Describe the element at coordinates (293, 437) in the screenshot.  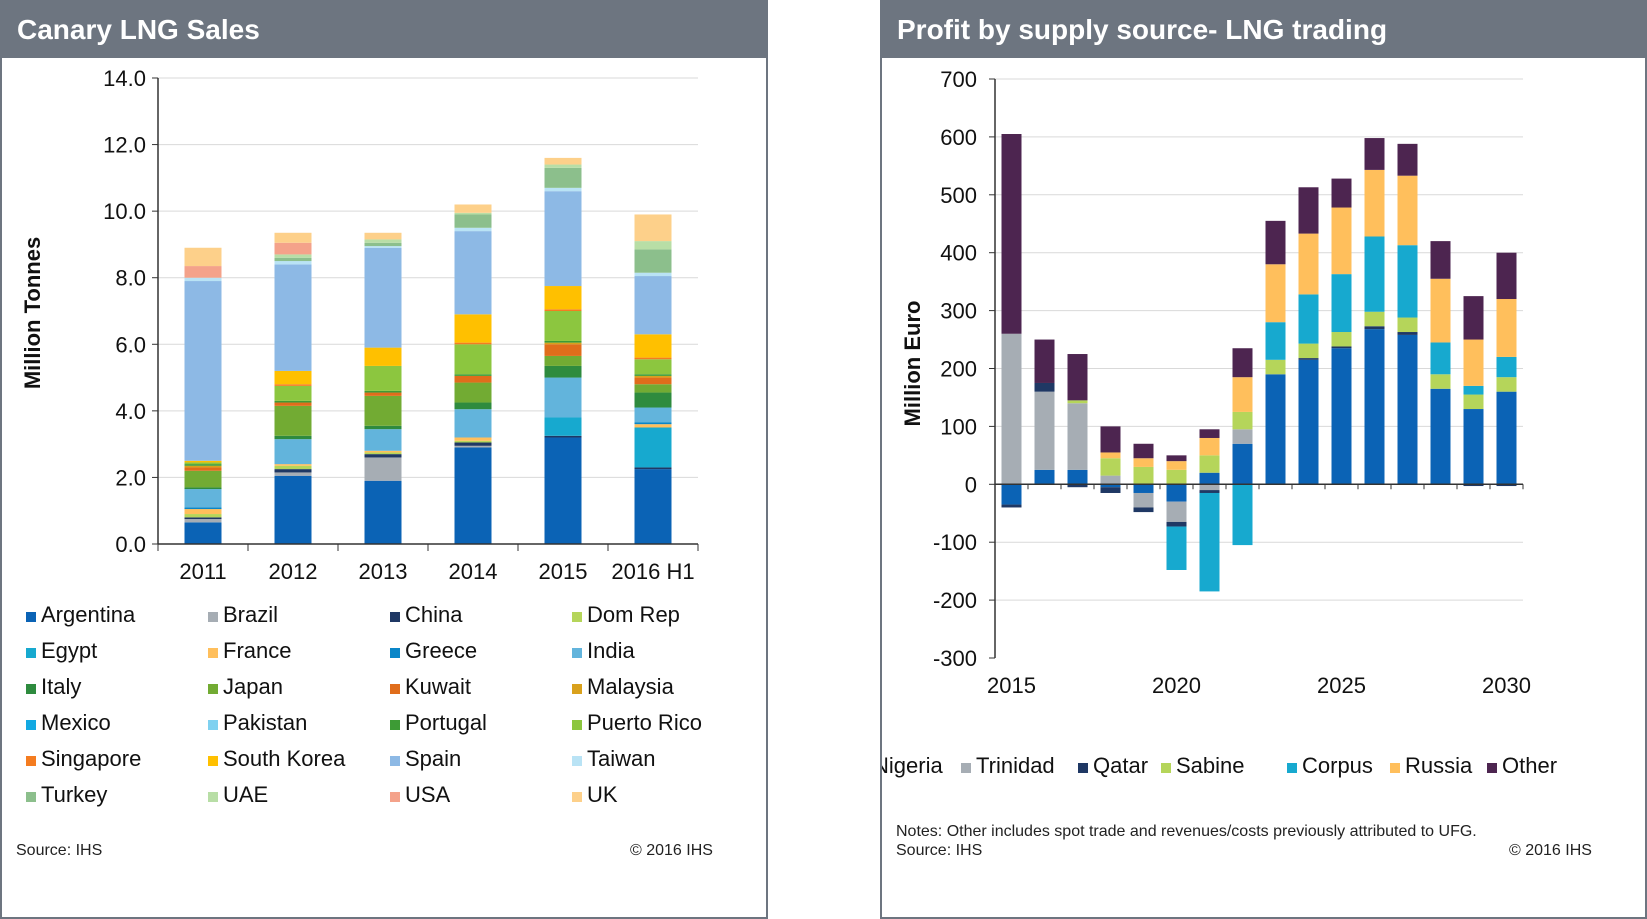
I see `bar-italy-2012` at that location.